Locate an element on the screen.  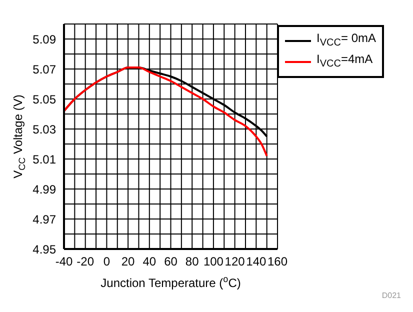
x-tick-label: 80 is located at coordinates (192, 261).